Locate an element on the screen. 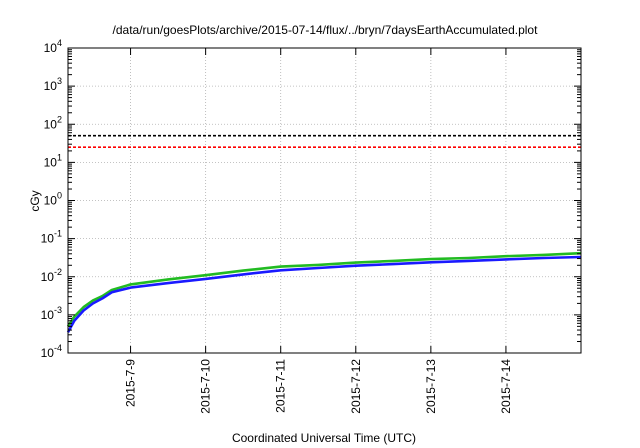 The width and height of the screenshot is (640, 448). x-tick-label: 2015-7-13 is located at coordinates (431, 386).